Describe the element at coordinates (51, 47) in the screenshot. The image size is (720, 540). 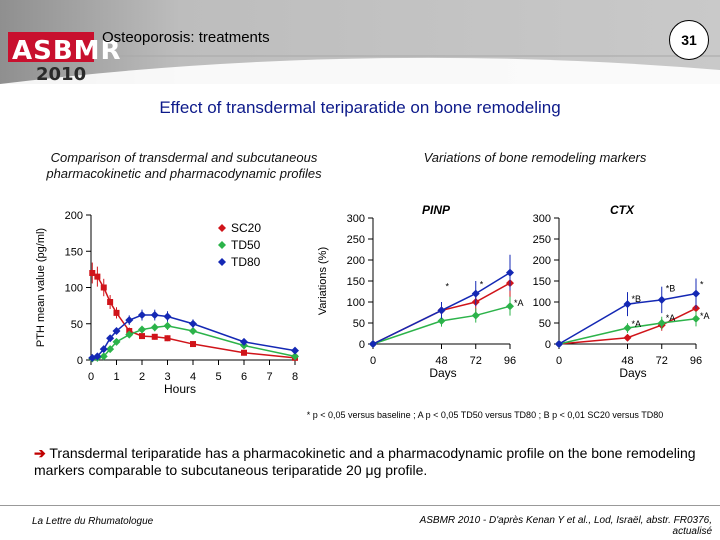
I see `logo-badge` at that location.